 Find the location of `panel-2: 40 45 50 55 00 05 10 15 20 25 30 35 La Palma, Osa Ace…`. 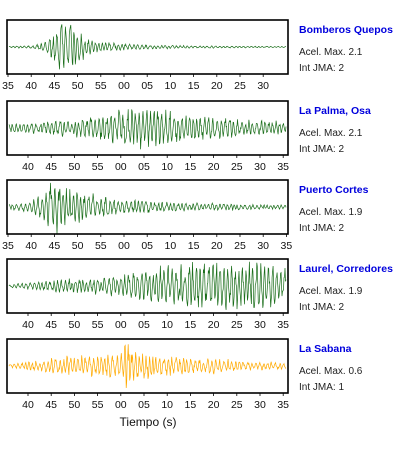

panel-2: 40 45 50 55 00 05 10 15 20 25 30 35 La Palma, Osa Ace… is located at coordinates (188, 136).